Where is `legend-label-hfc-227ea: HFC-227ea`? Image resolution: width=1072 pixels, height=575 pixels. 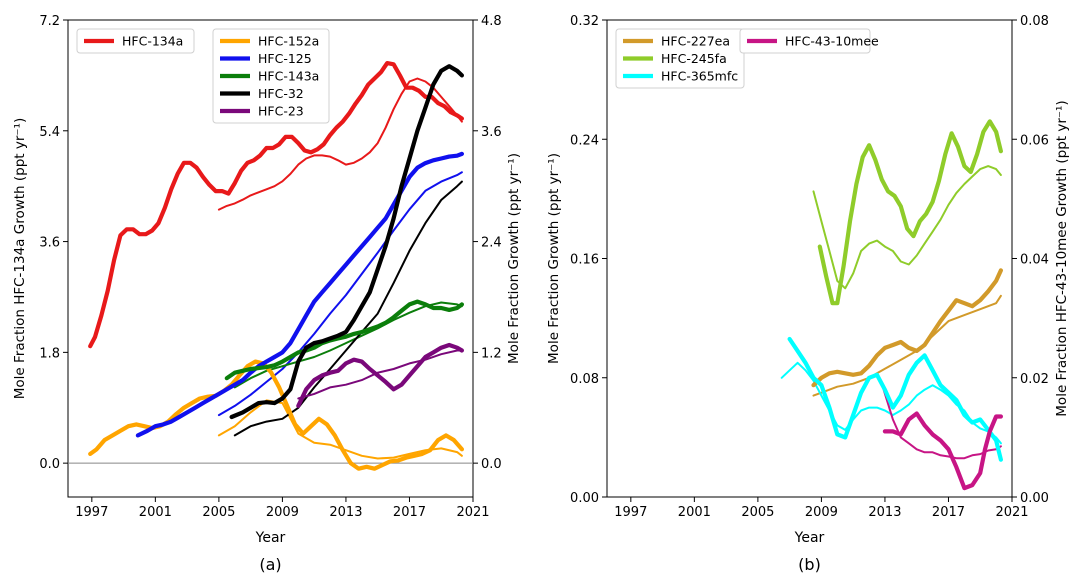 legend-label-hfc-227ea: HFC-227ea is located at coordinates (695, 41).